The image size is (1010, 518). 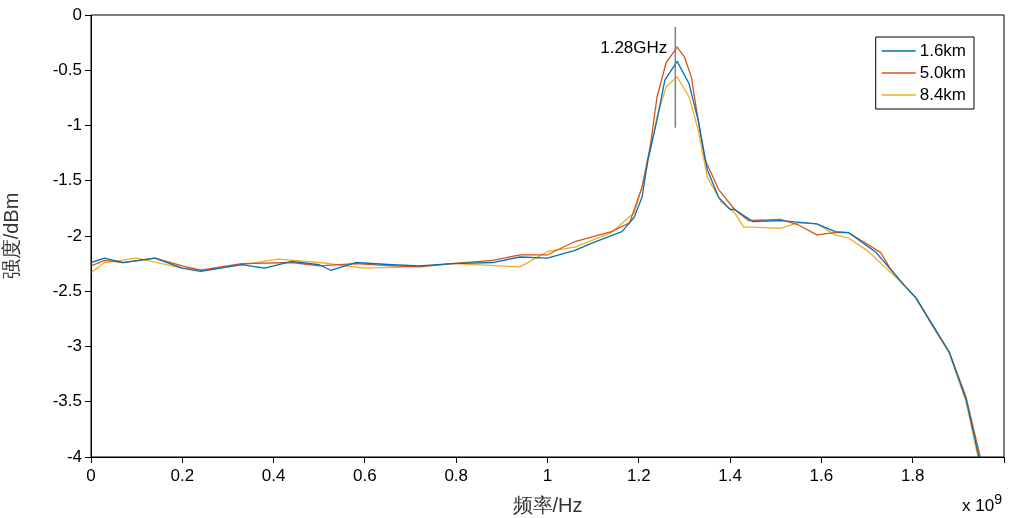 What do you see at coordinates (730, 475) in the screenshot?
I see `x-tick-label: 1.4` at bounding box center [730, 475].